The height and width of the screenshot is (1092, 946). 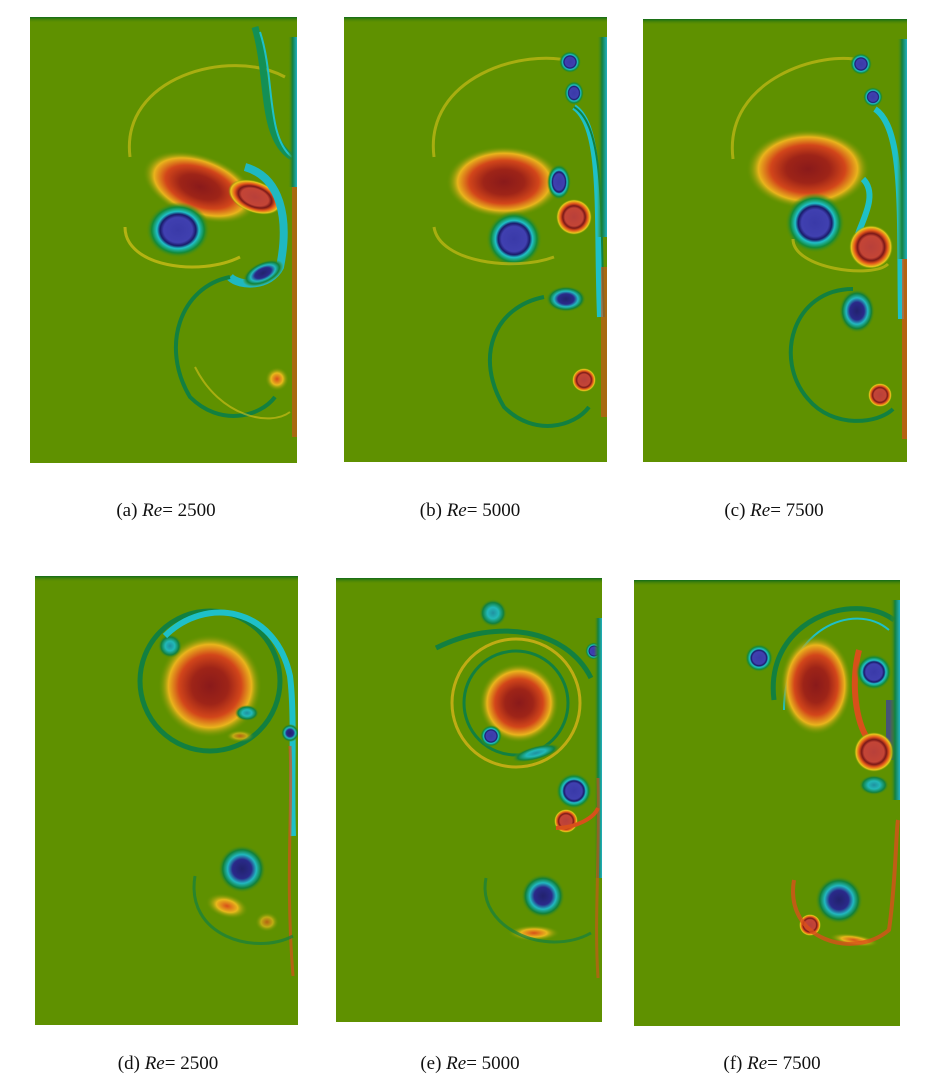 What do you see at coordinates (733, 1063) in the screenshot?
I see `caption-label: (f)` at bounding box center [733, 1063].